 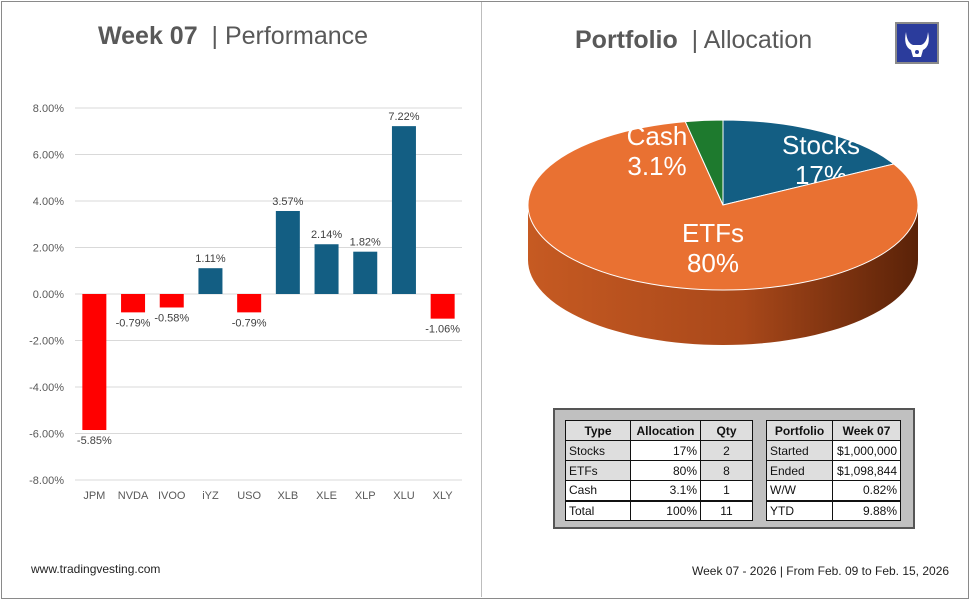 What do you see at coordinates (94, 441) in the screenshot?
I see `data-label: -5.85%` at bounding box center [94, 441].